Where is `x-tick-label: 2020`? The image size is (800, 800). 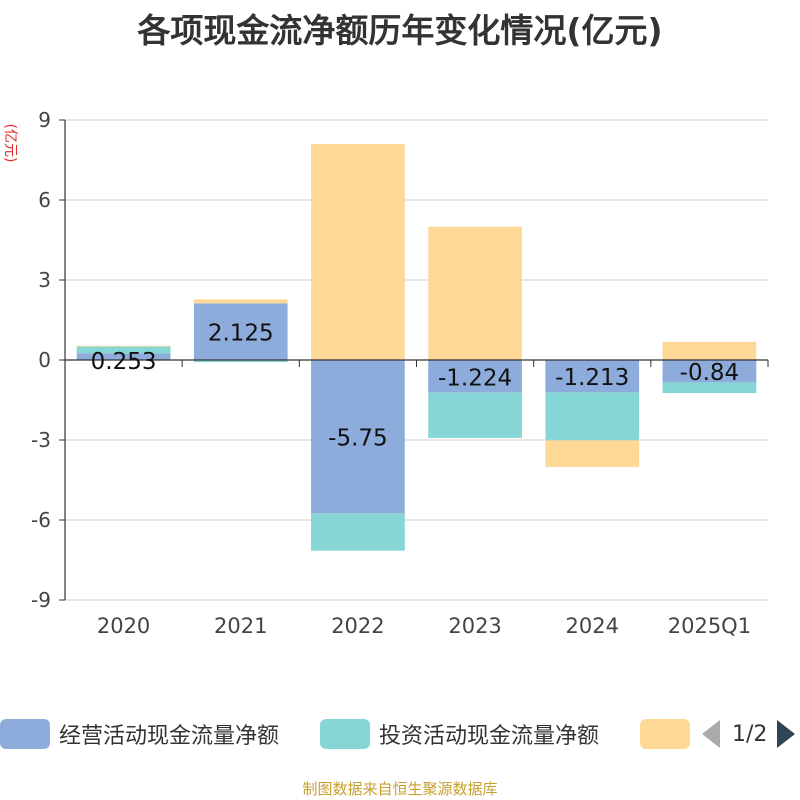 x-tick-label: 2020 is located at coordinates (123, 626).